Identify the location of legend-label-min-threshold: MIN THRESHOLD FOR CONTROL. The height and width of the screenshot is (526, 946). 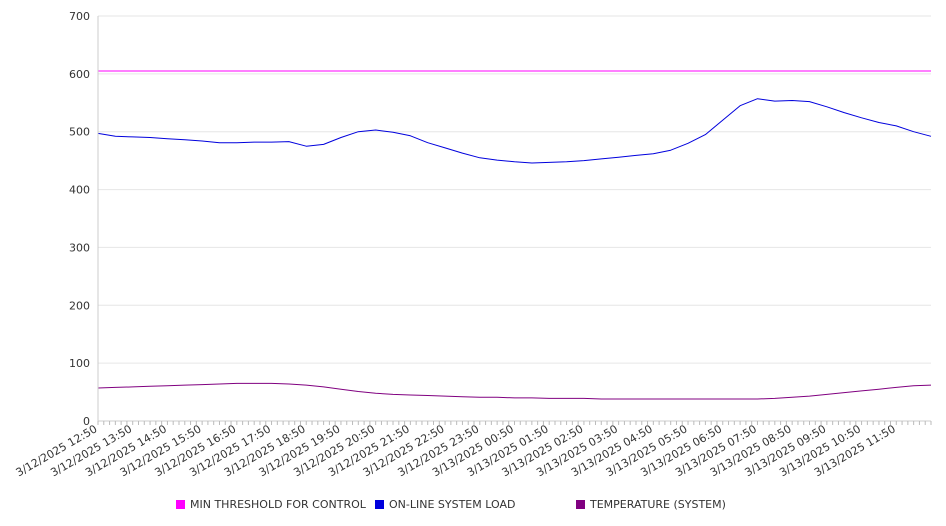
(278, 504).